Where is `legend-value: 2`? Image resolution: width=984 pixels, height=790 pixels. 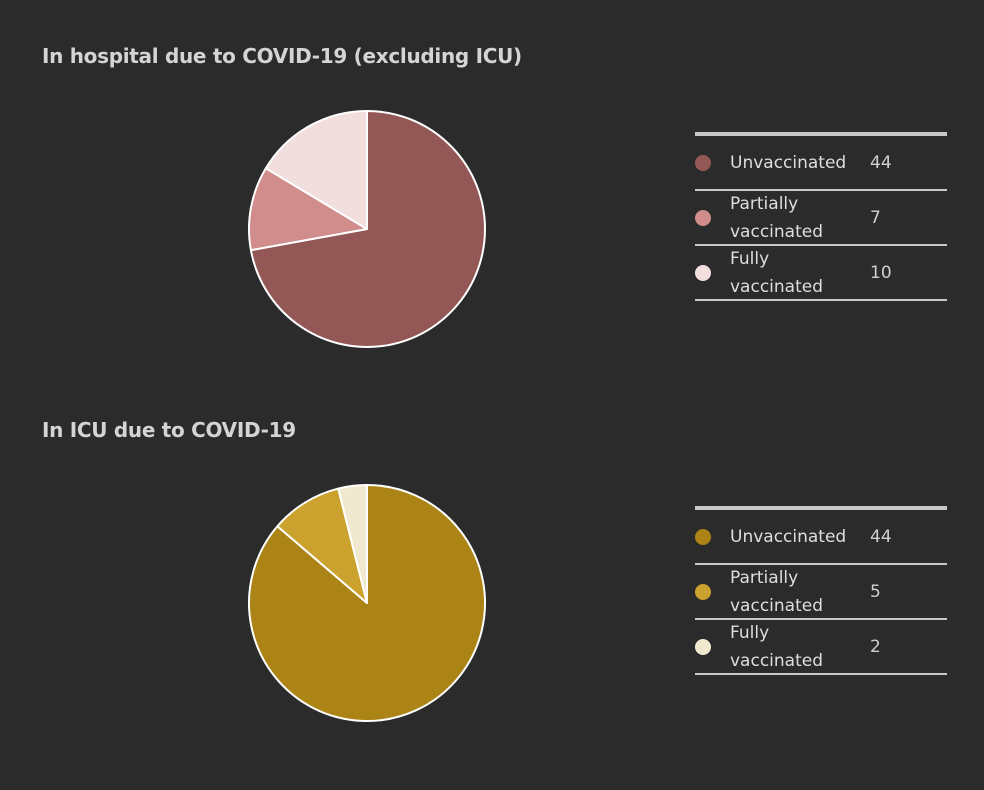
legend-value: 2 is located at coordinates (875, 646).